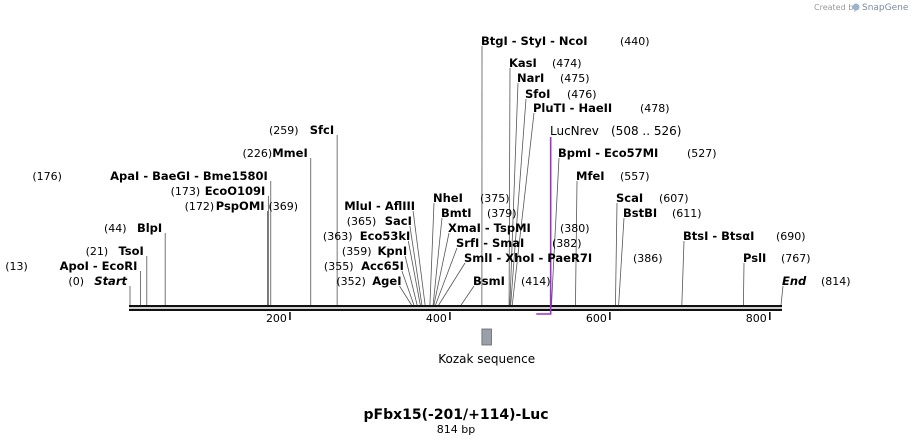 The image size is (912, 445). What do you see at coordinates (47, 176) in the screenshot?
I see `site-position-apai-baegi-bme1580i-176: (176)` at bounding box center [47, 176].